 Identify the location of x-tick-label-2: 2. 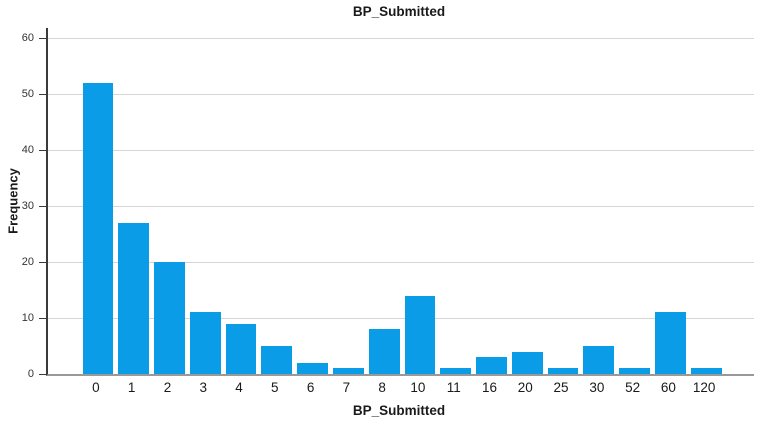
(167, 387).